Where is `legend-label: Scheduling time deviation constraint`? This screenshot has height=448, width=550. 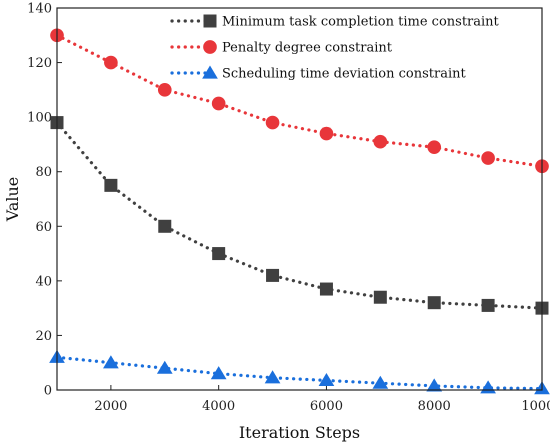
legend-label: Scheduling time deviation constraint is located at coordinates (344, 74).